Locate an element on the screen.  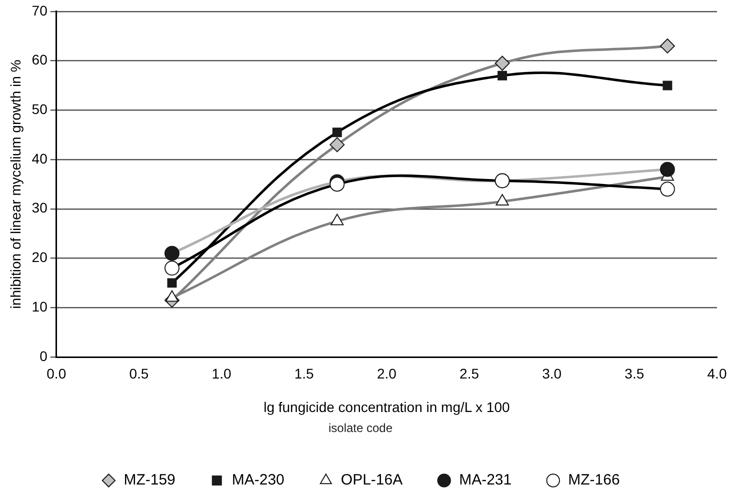
legend-label: MA-231 is located at coordinates (485, 480).